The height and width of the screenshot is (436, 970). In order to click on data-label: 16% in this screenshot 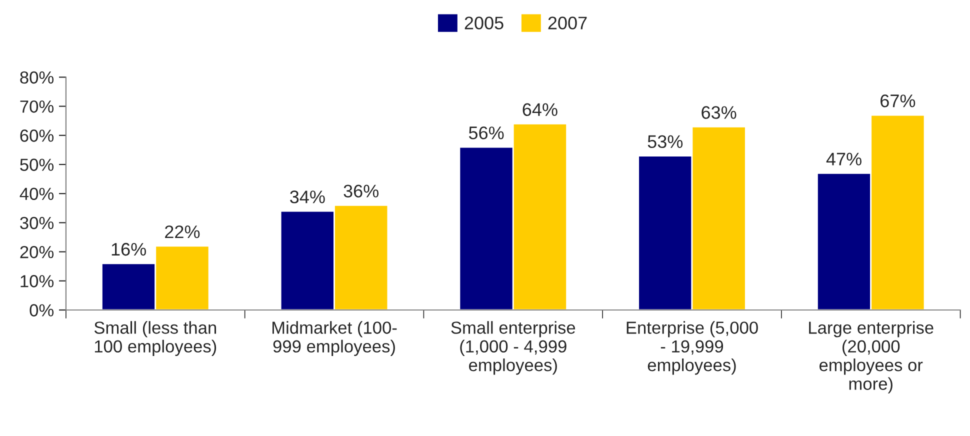, I will do `click(129, 249)`.